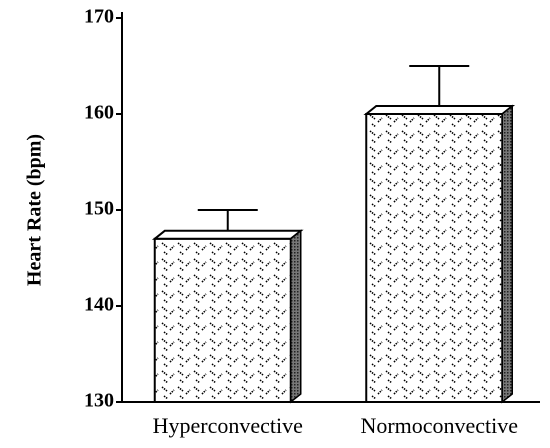 This screenshot has height=448, width=550. I want to click on y-axis-label: Heart Rate (bpm), so click(35, 210).